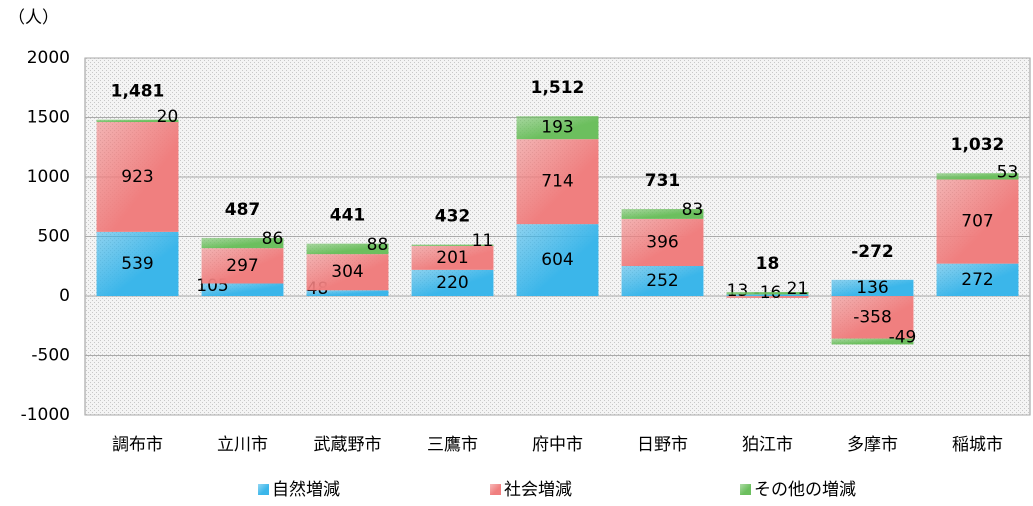 The width and height of the screenshot is (1033, 506). What do you see at coordinates (168, 117) in the screenshot?
I see `data-label: 20` at bounding box center [168, 117].